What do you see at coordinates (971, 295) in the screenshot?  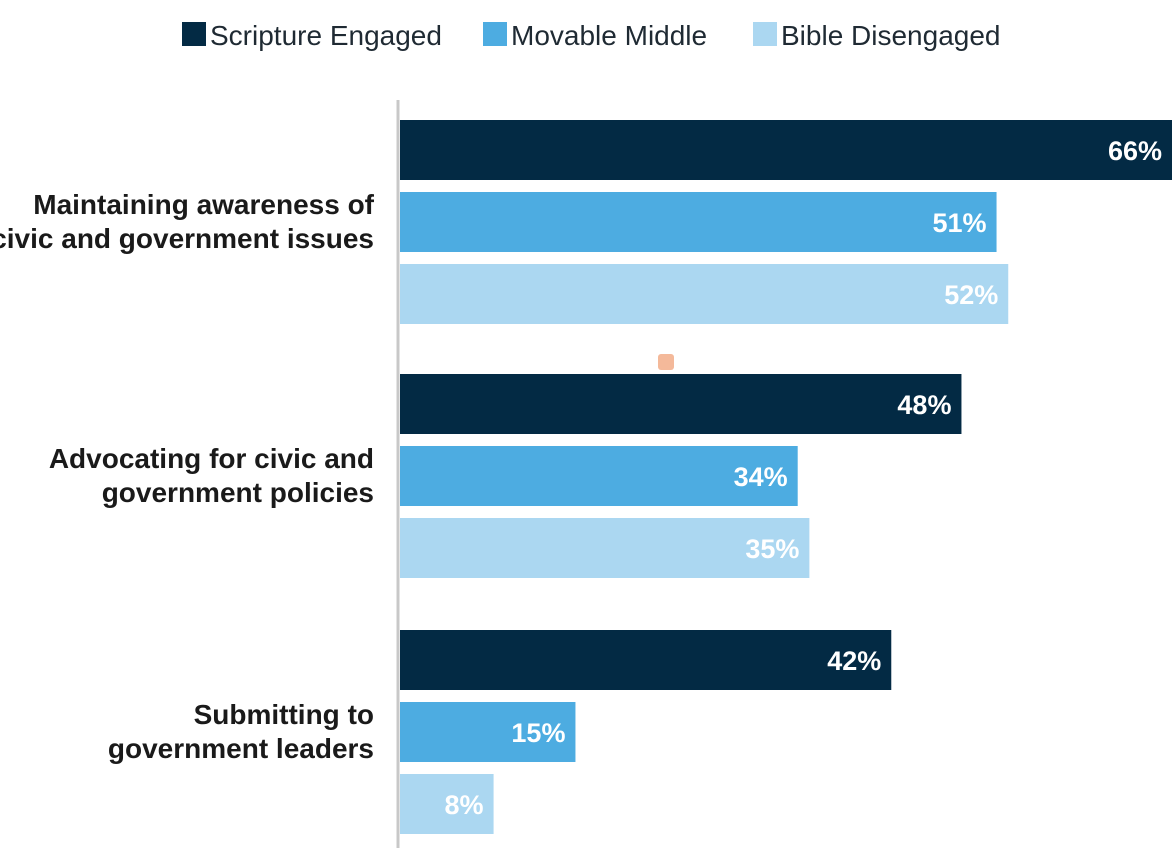 I see `data-label-bible-disengaged-0: 52%` at bounding box center [971, 295].